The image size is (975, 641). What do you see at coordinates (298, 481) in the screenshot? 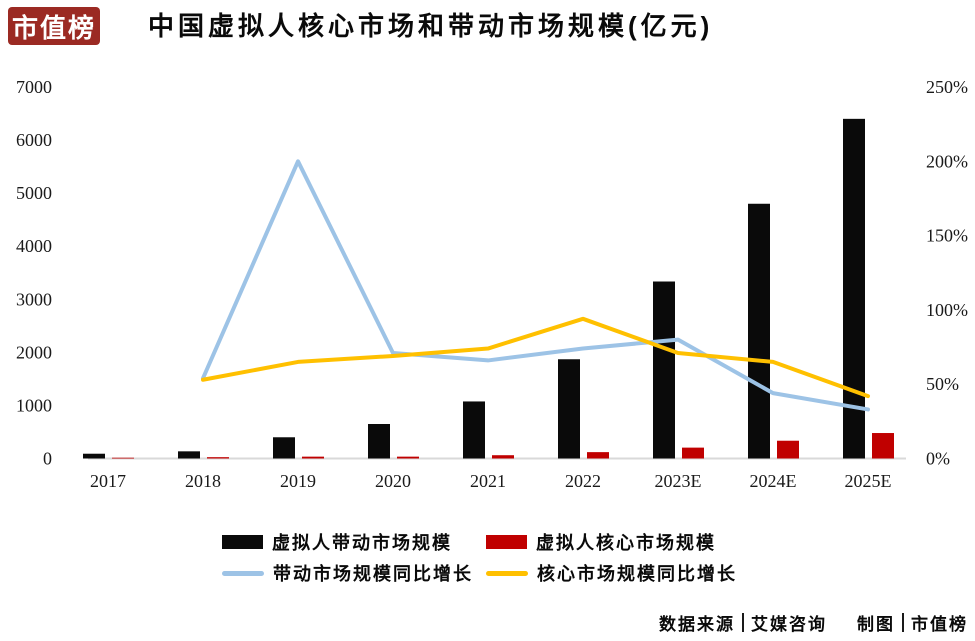
I see `x-axis-label: 2019` at bounding box center [298, 481].